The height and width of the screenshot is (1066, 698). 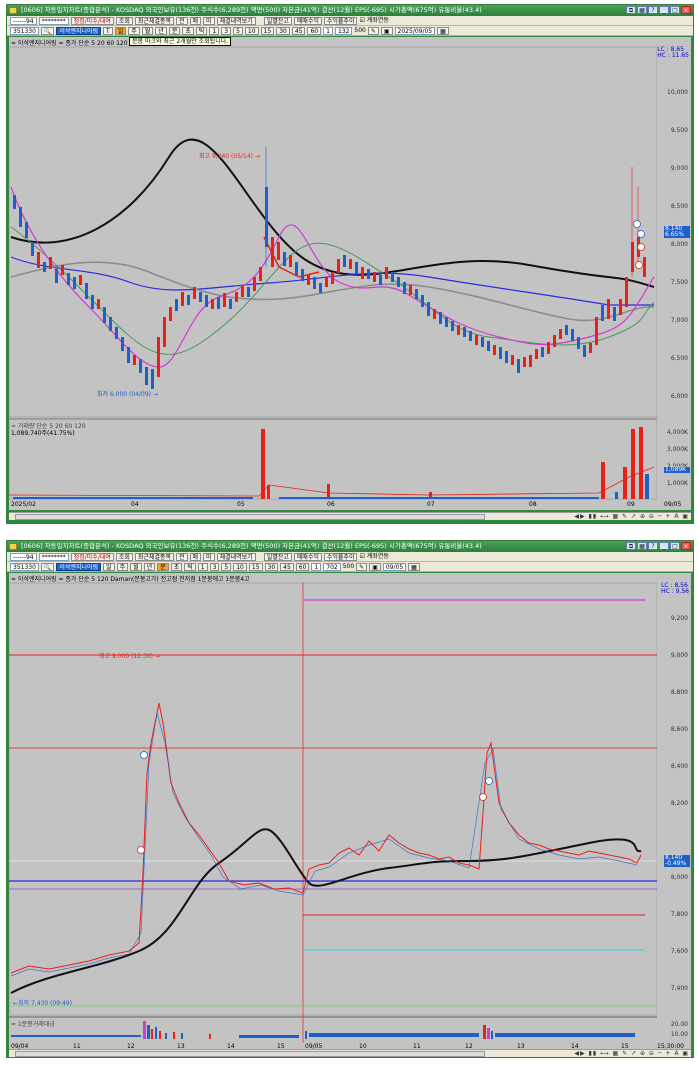 What do you see at coordinates (394, 566) in the screenshot?
I see `date-input: 09/05` at bounding box center [394, 566].